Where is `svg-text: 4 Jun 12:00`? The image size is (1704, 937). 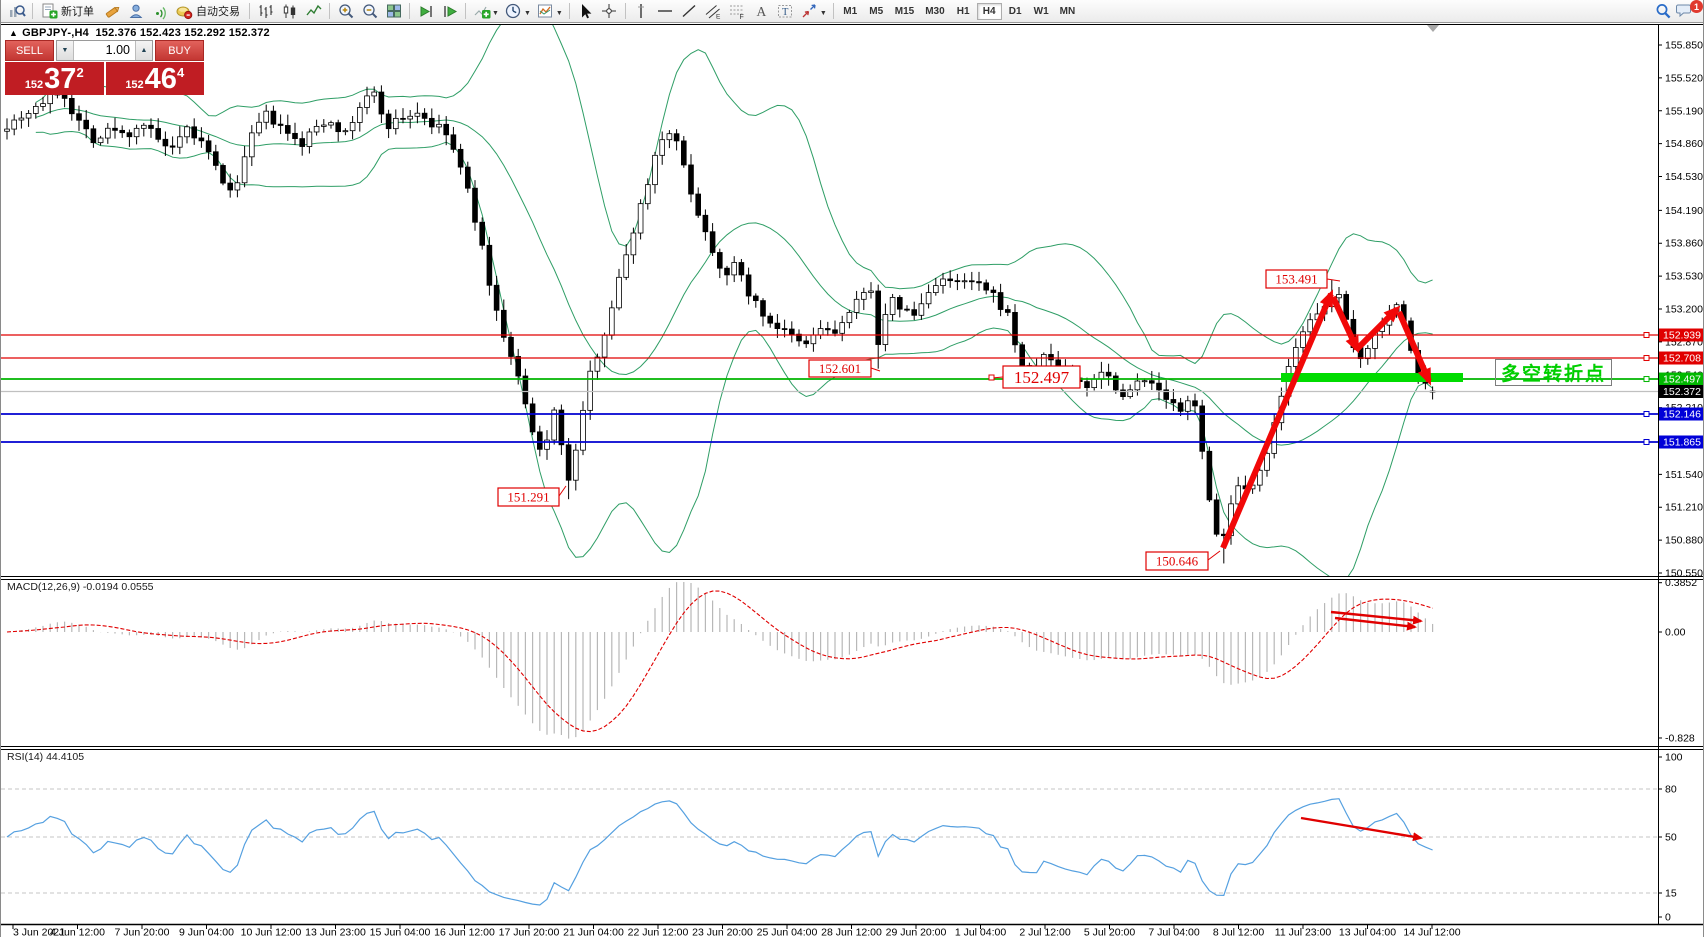 svg-text: 4 Jun 12:00 is located at coordinates (77, 932).